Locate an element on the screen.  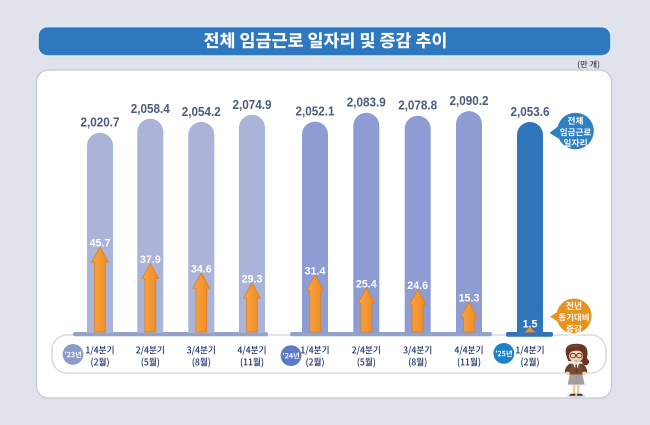
svg-text: 2,020.7 is located at coordinates (100, 122).